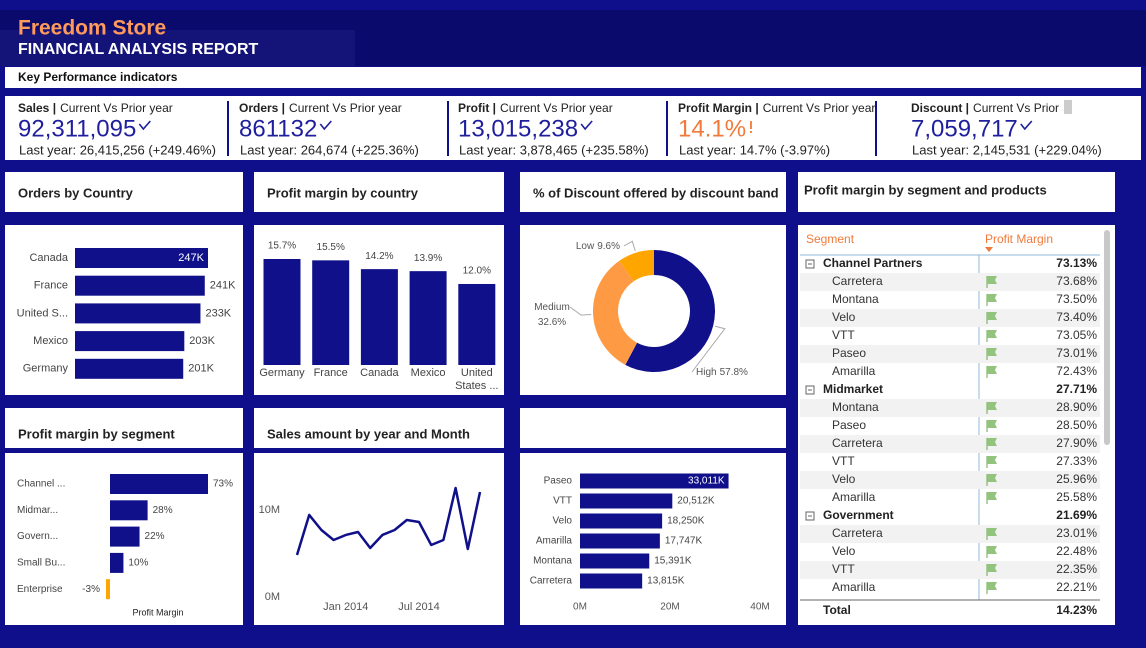 Image resolution: width=1146 pixels, height=648 pixels. What do you see at coordinates (563, 521) in the screenshot?
I see `category-label: Velo` at bounding box center [563, 521].